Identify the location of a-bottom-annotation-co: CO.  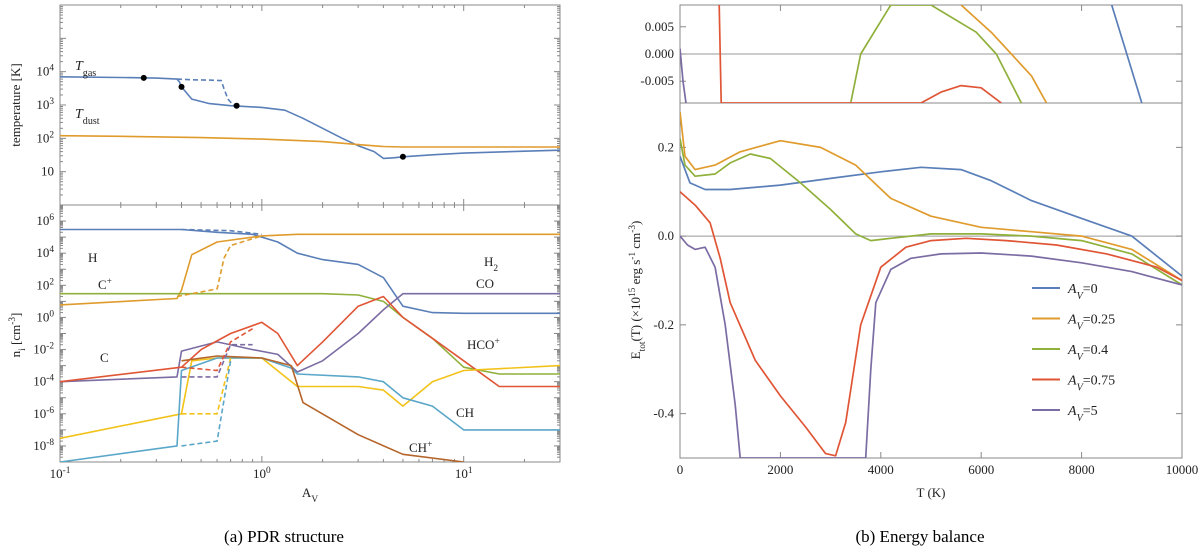
(485, 283).